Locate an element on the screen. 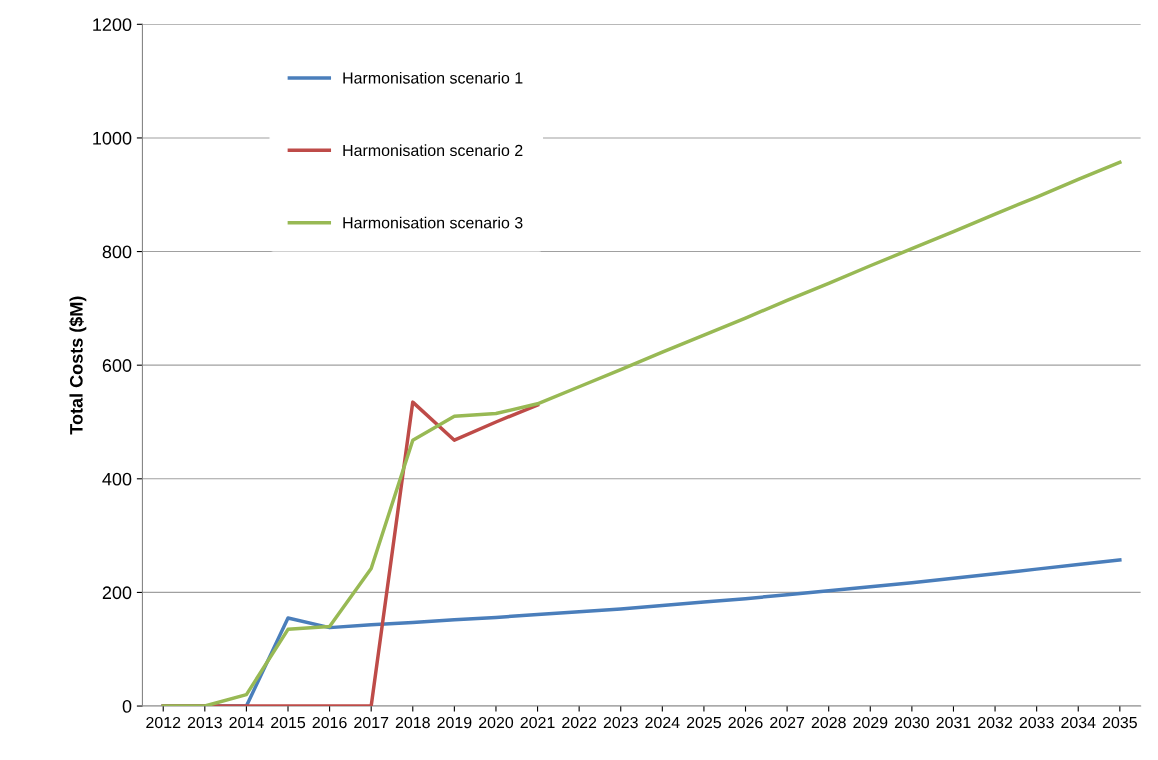 The width and height of the screenshot is (1158, 760). x-tick-label: 2028 is located at coordinates (828, 722).